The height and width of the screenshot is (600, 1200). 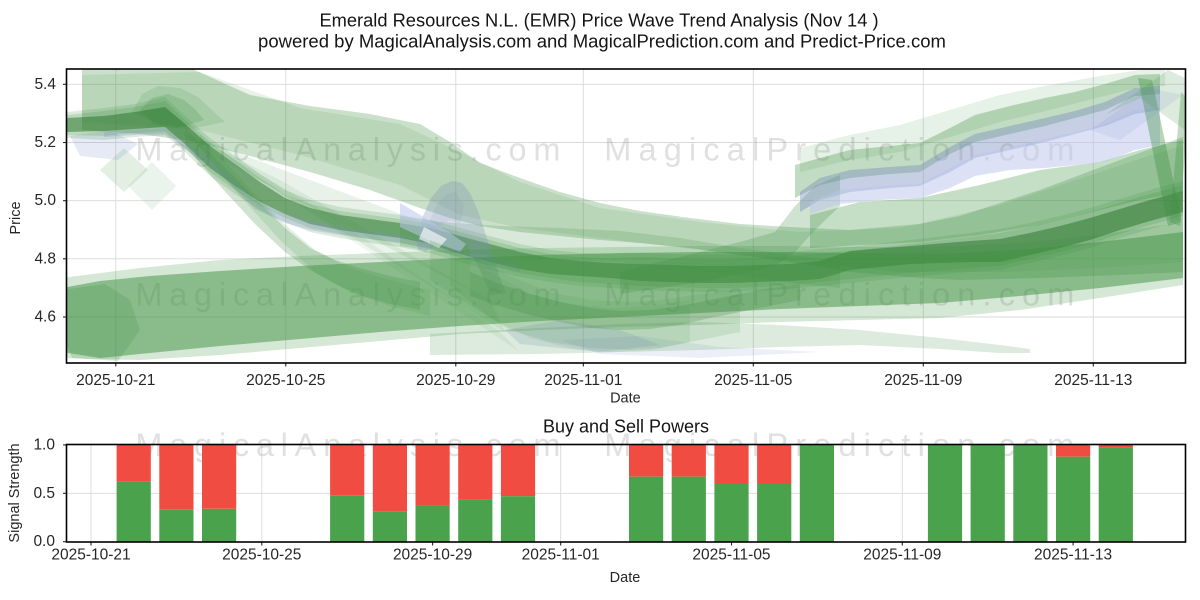 I want to click on svg-text: Signal Strength, so click(x=15, y=492).